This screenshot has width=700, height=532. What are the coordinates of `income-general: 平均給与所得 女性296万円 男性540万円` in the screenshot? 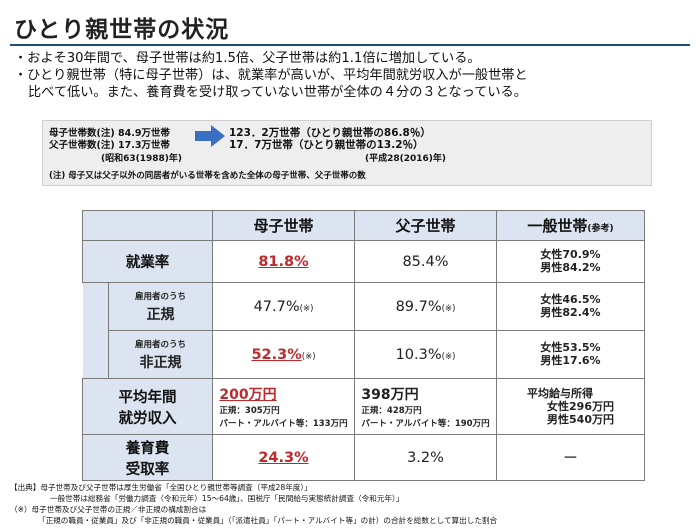 It's located at (570, 406).